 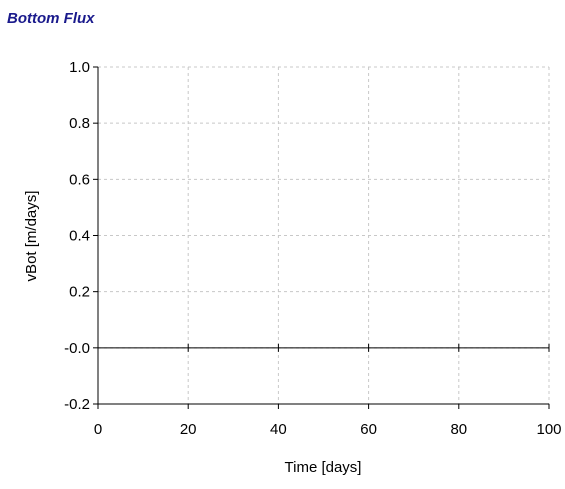 What do you see at coordinates (51, 18) in the screenshot?
I see `chart-title: Bottom Flux` at bounding box center [51, 18].